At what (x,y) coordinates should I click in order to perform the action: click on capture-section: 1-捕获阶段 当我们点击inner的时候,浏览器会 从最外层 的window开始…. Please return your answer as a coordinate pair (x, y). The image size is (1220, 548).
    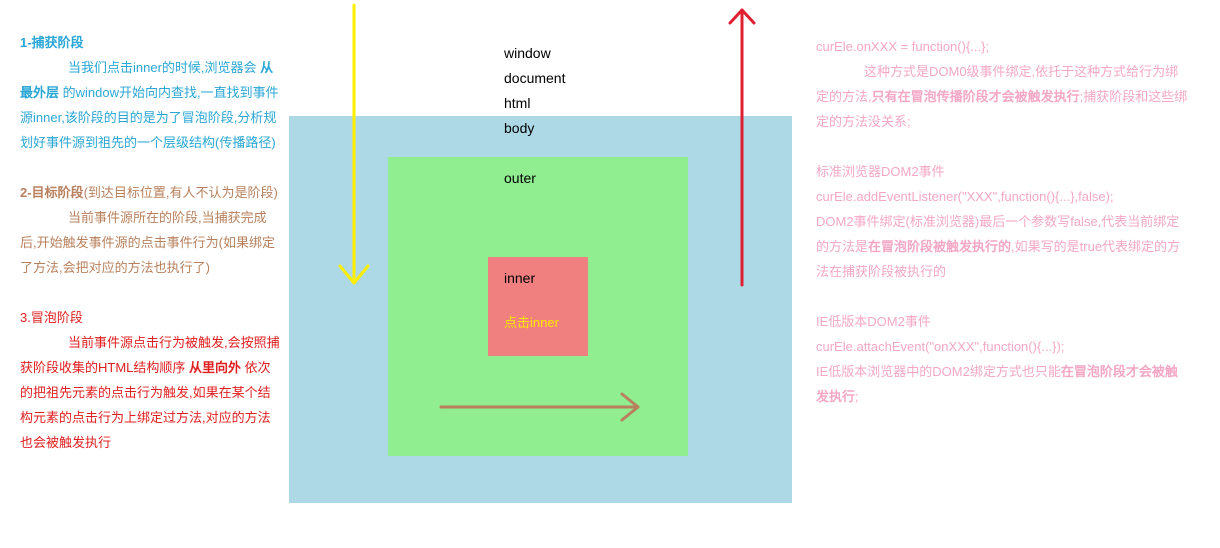
    Looking at the image, I should click on (151, 92).